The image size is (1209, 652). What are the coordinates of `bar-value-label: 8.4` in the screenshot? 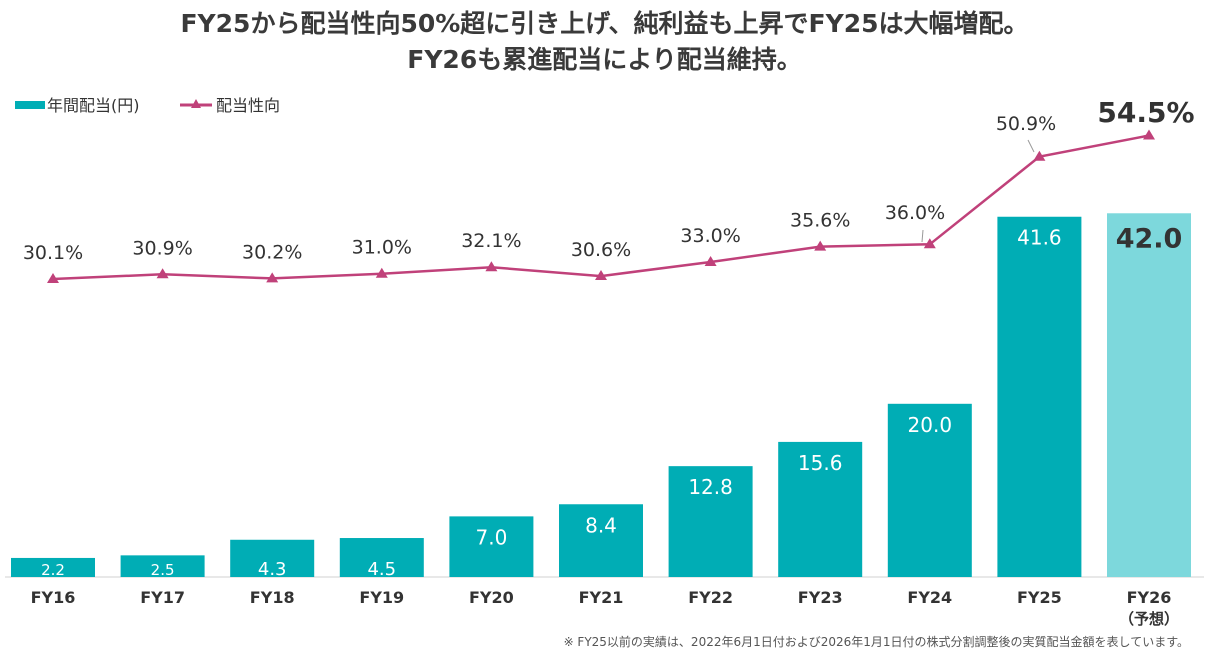 It's located at (601, 525).